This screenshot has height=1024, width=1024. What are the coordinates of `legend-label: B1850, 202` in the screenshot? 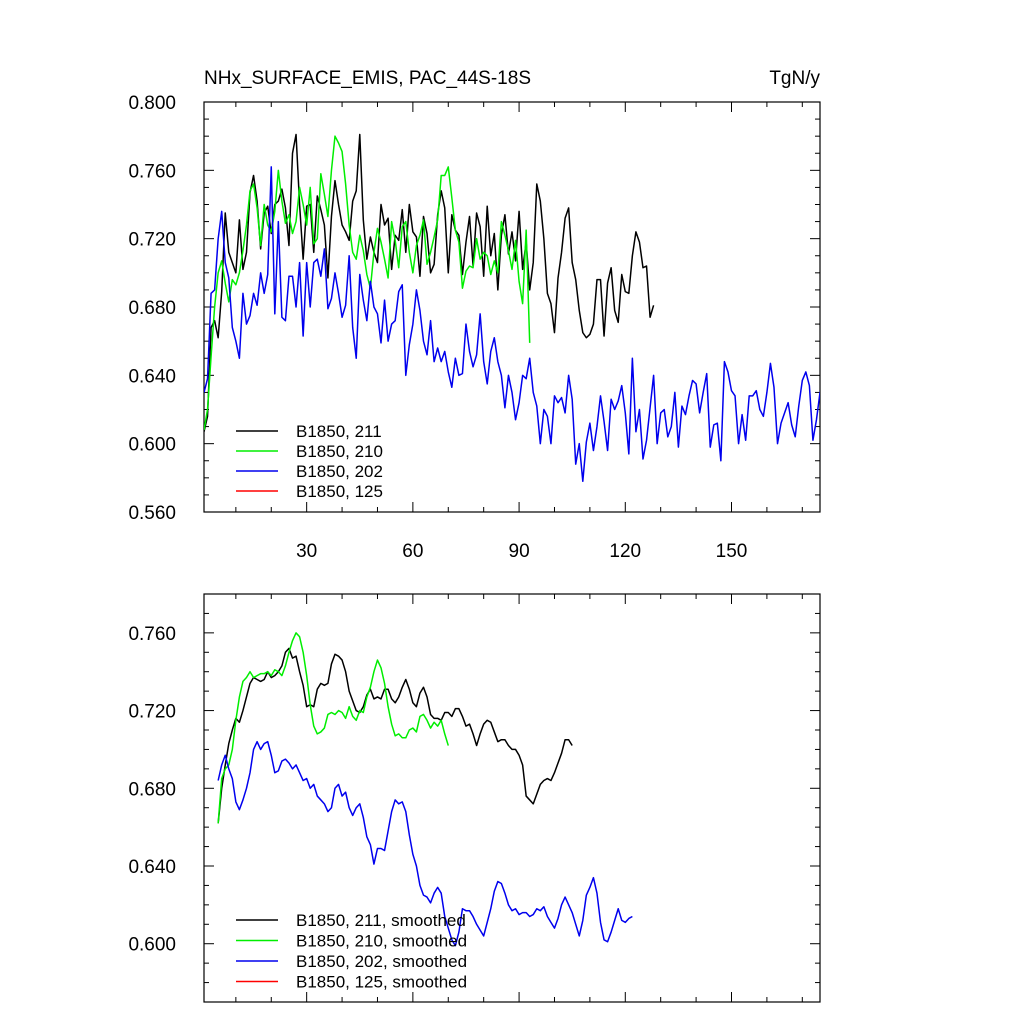 It's located at (339, 471).